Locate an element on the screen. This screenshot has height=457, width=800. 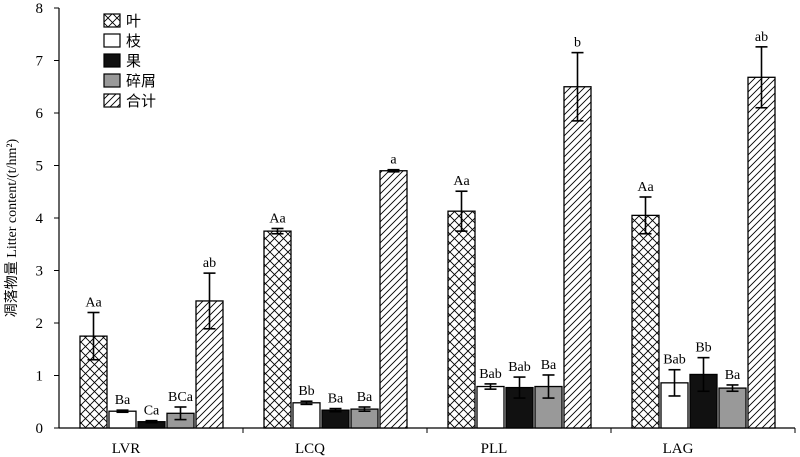
legend-label: 碎屑 is located at coordinates (141, 81).